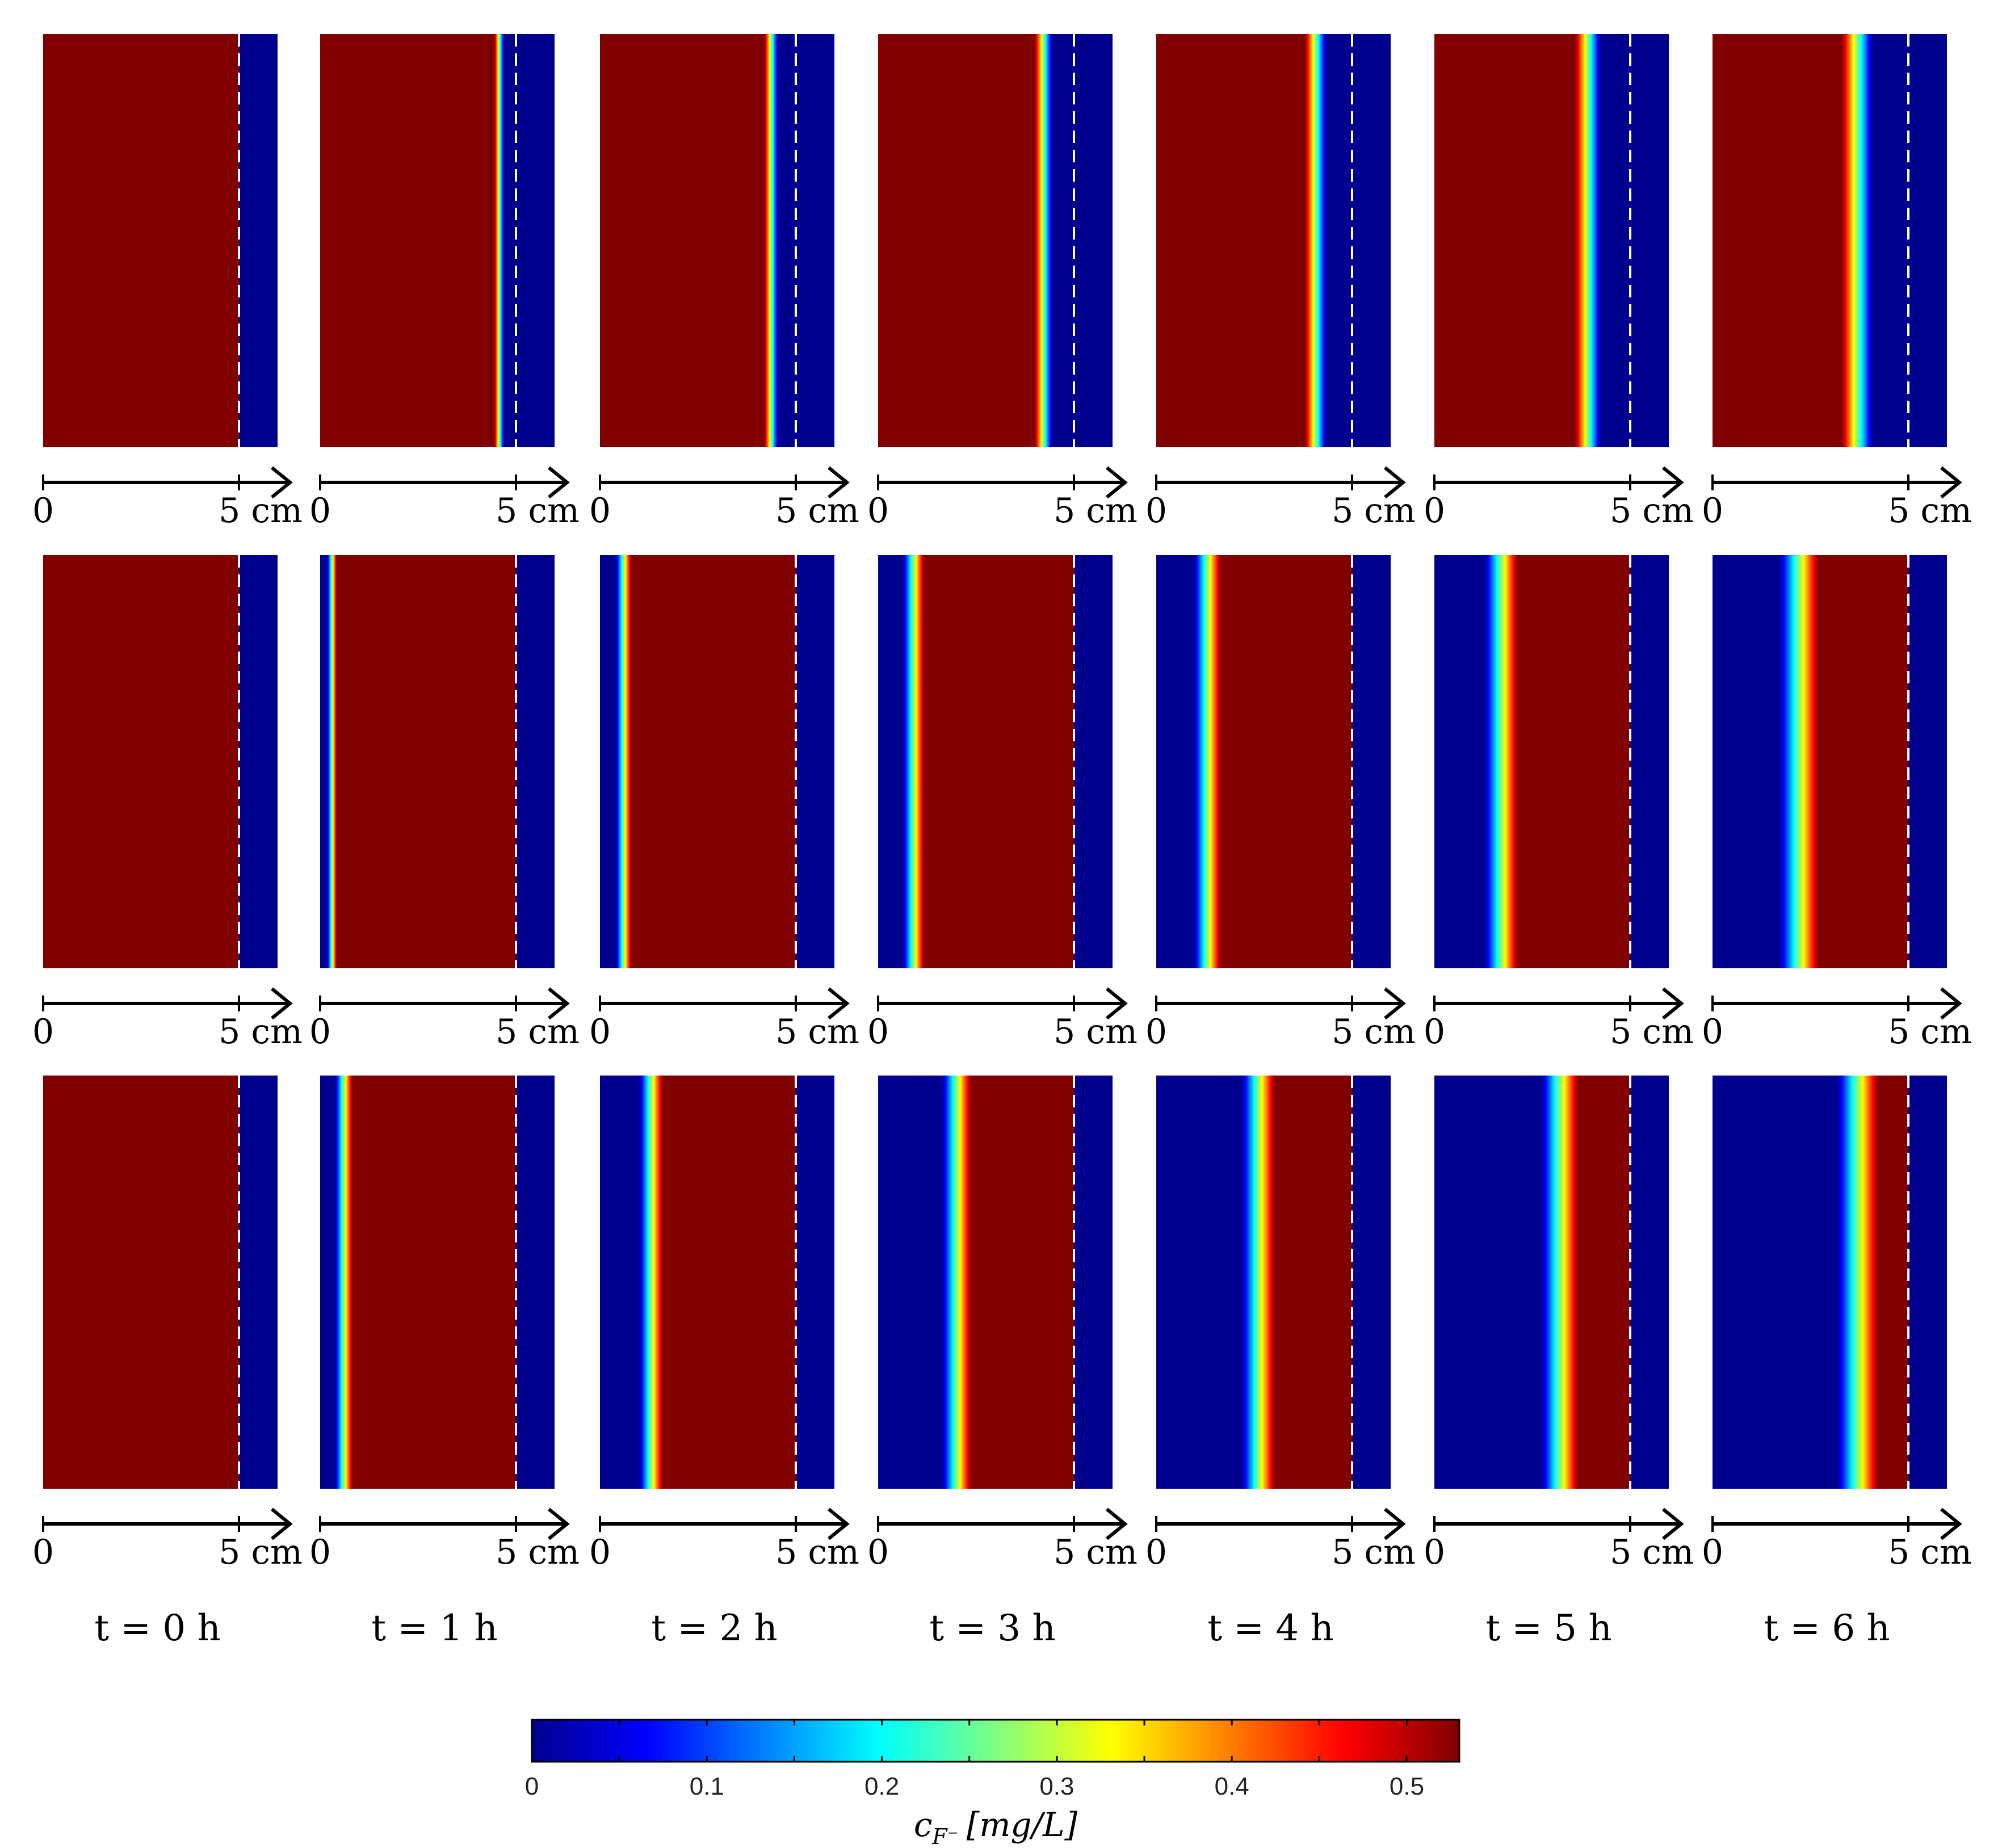 The image size is (2002, 1848). I want to click on panel-r2-c4: 0 5 cm, so click(1002, 803).